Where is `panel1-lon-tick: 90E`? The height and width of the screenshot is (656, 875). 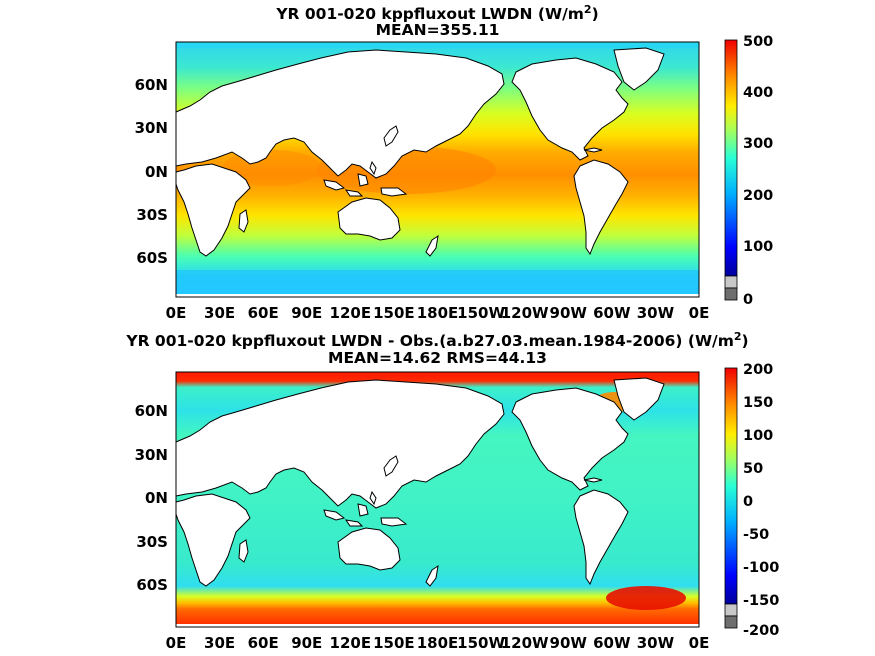
panel1-lon-tick: 90E is located at coordinates (306, 313).